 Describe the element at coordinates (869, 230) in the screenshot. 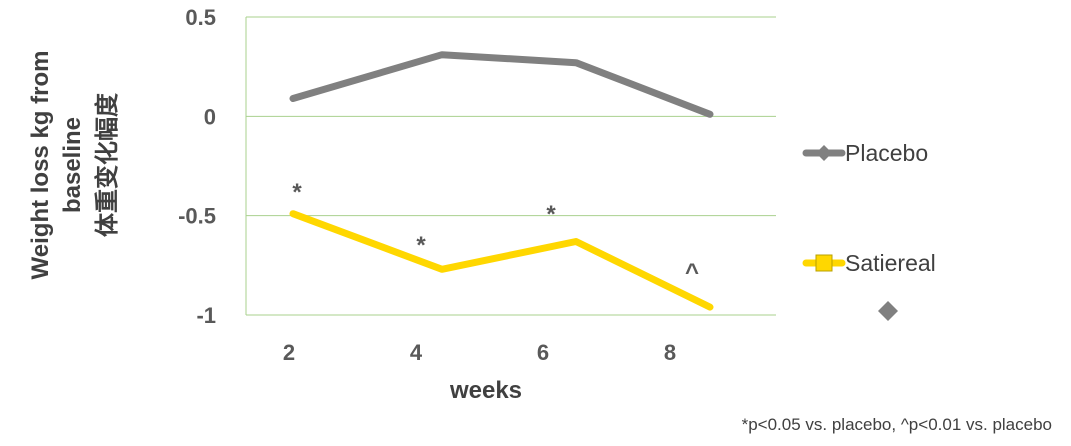

I see `legend: Placebo Satiereal` at that location.